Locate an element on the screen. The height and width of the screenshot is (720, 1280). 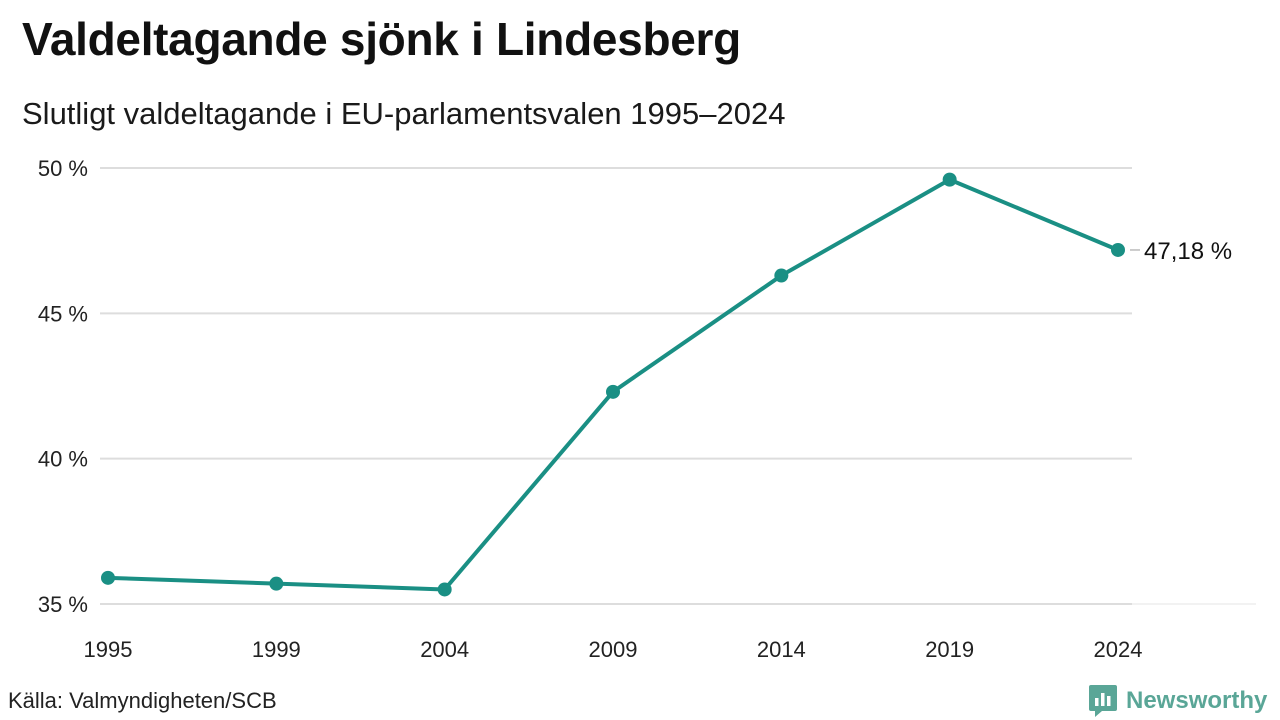
x-tick-label: 2004 is located at coordinates (444, 649).